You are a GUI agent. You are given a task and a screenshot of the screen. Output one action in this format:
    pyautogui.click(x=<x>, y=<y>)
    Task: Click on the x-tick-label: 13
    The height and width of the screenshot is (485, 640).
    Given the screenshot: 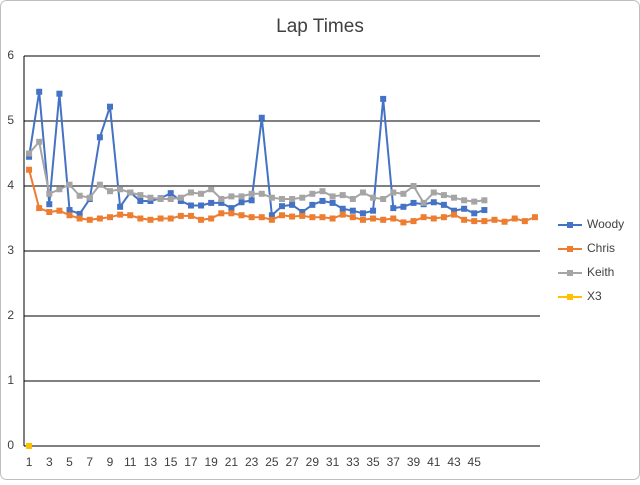 What is the action you would take?
    pyautogui.click(x=151, y=462)
    